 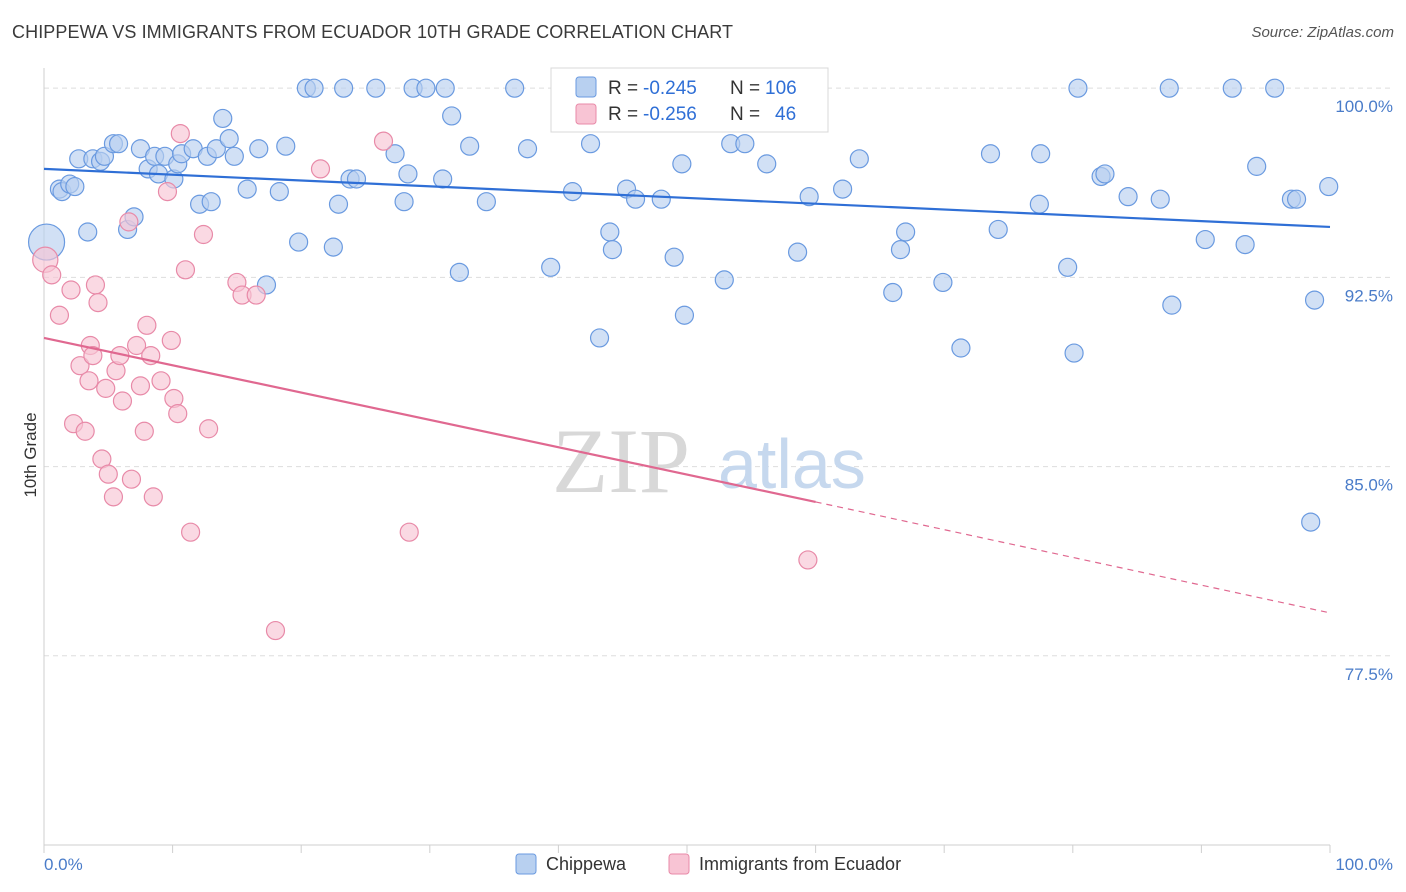 I want to click on x-tick-label-0: 0.0%, so click(x=63, y=864).